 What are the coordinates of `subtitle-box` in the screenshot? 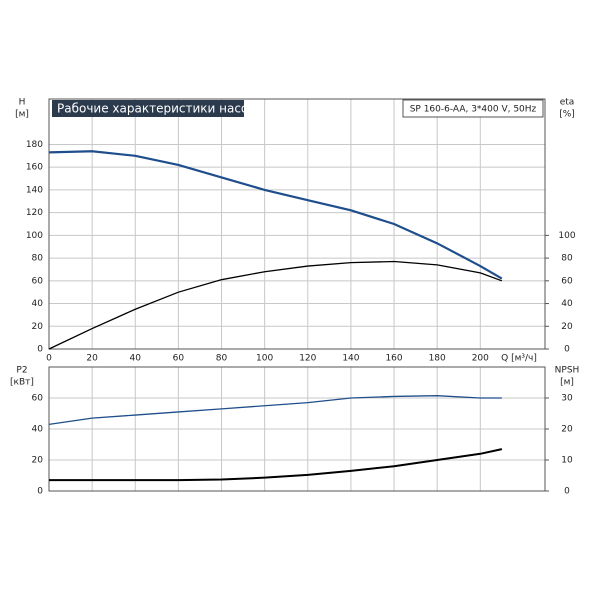 It's located at (473, 108).